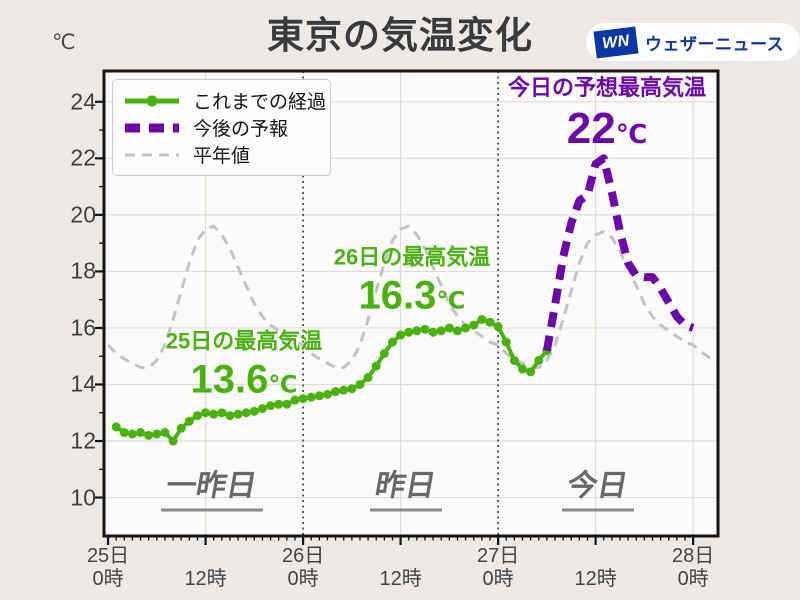 The image size is (800, 600). I want to click on annotation-day26-max: 26日の最高気温 16.3℃, so click(412, 279).